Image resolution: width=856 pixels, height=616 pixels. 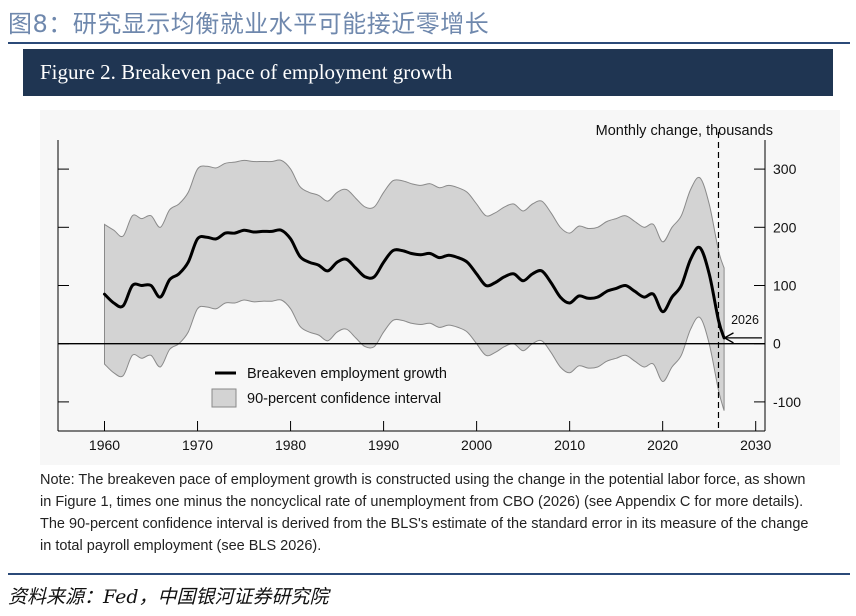 I want to click on x-tick-label: 2010, so click(x=569, y=445).